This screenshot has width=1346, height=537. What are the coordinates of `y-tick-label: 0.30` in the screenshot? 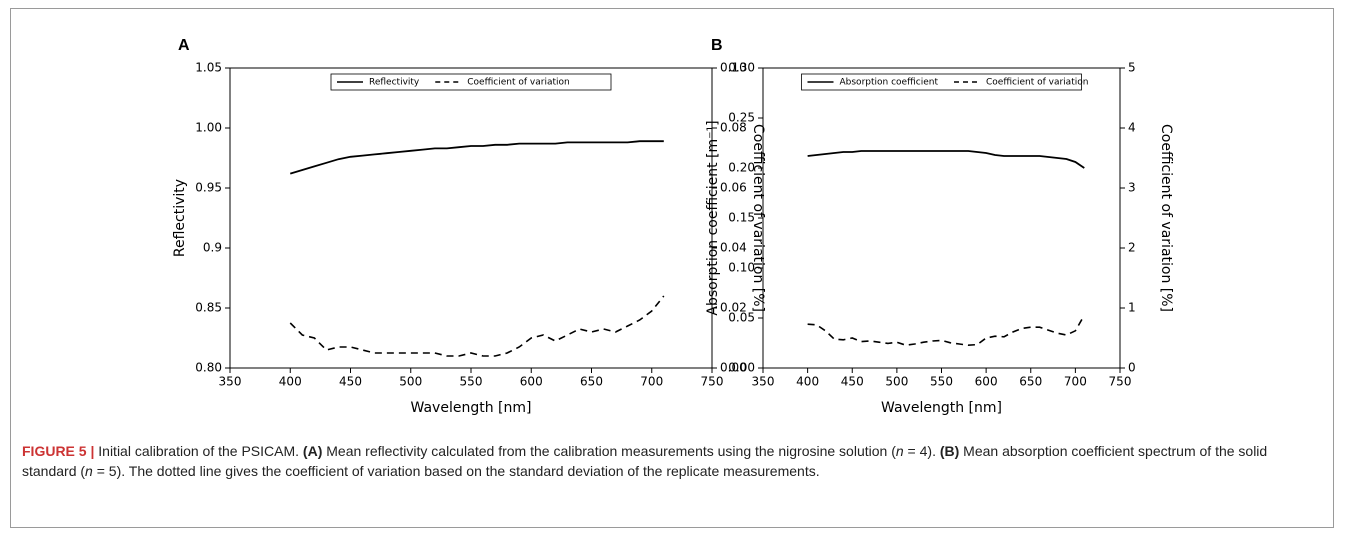 It's located at (741, 68).